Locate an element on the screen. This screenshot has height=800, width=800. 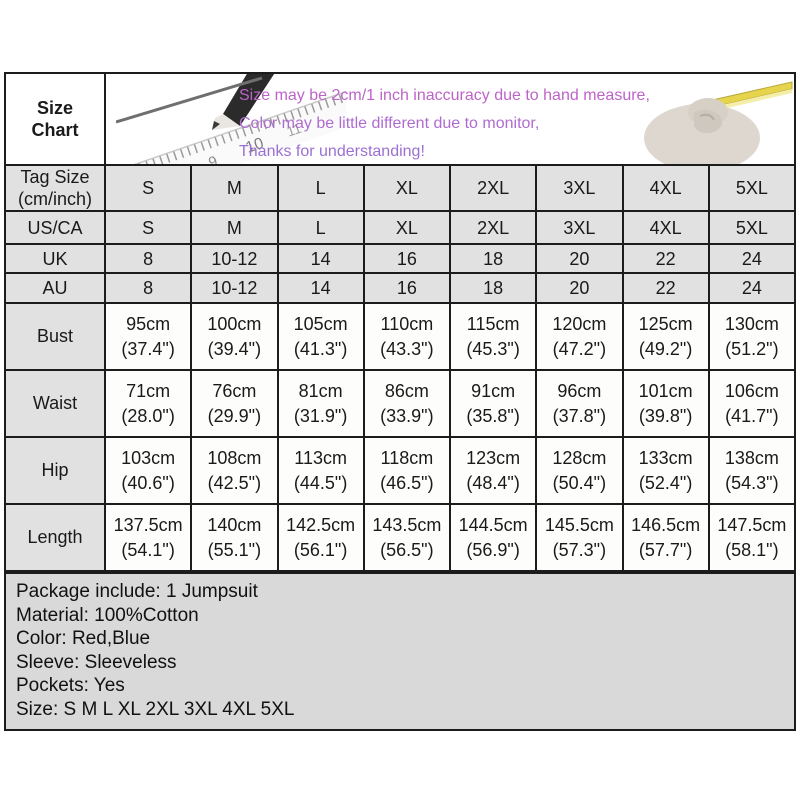
table-cell: 140cm (55.1") is located at coordinates (234, 537).